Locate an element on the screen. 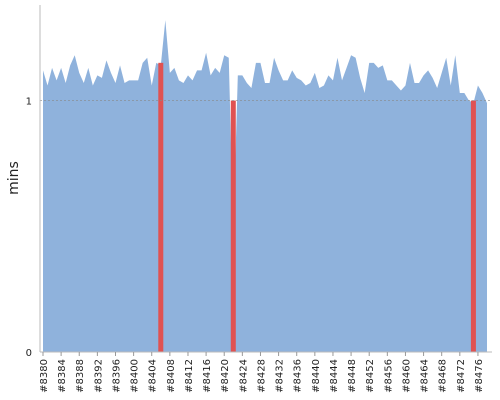 Image resolution: width=500 pixels, height=400 pixels. y-tick-label: 0 is located at coordinates (29, 353).